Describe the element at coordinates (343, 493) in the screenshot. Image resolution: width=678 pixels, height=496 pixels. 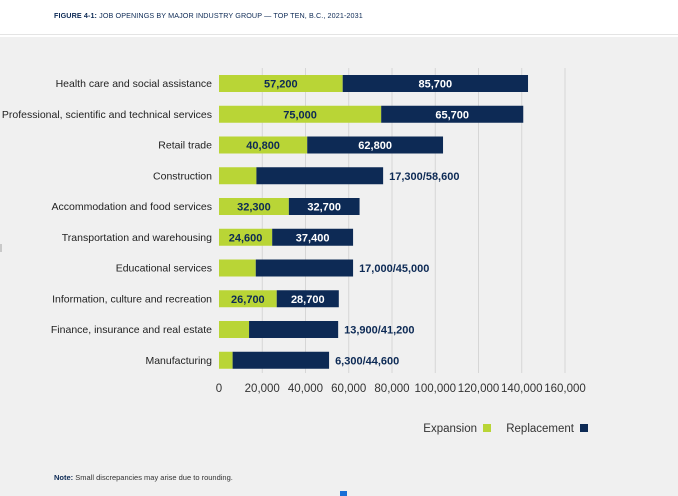
I see `page-marker` at that location.